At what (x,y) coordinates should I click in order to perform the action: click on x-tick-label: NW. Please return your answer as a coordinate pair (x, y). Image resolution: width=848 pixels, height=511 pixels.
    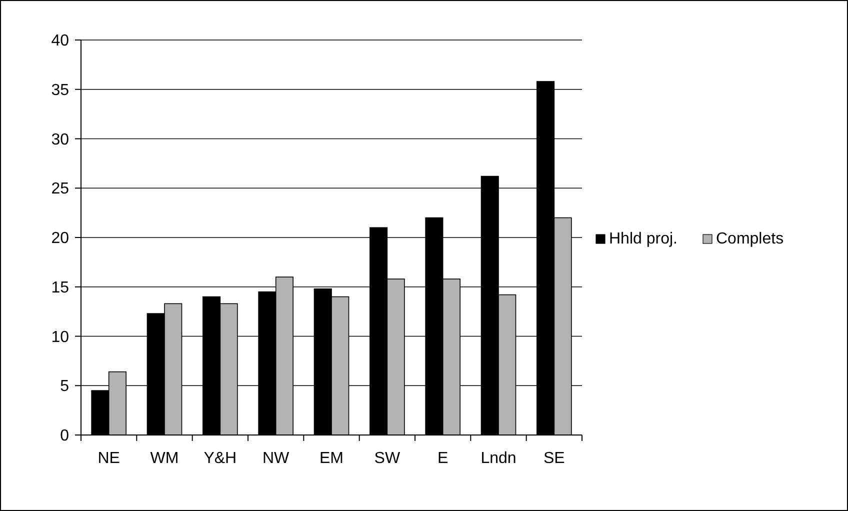
    Looking at the image, I should click on (276, 458).